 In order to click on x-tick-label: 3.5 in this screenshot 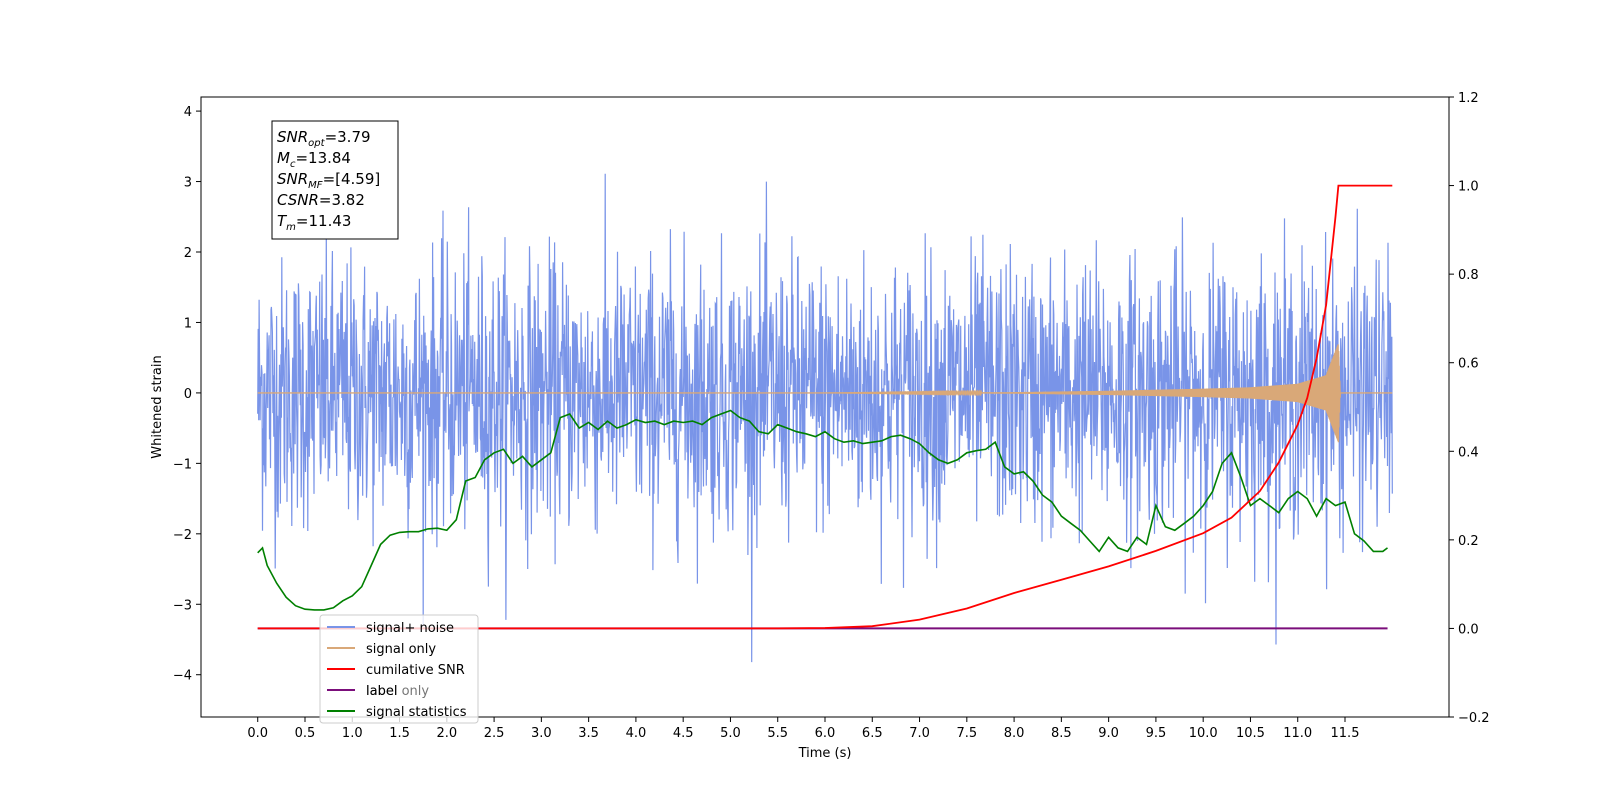, I will do `click(588, 733)`.